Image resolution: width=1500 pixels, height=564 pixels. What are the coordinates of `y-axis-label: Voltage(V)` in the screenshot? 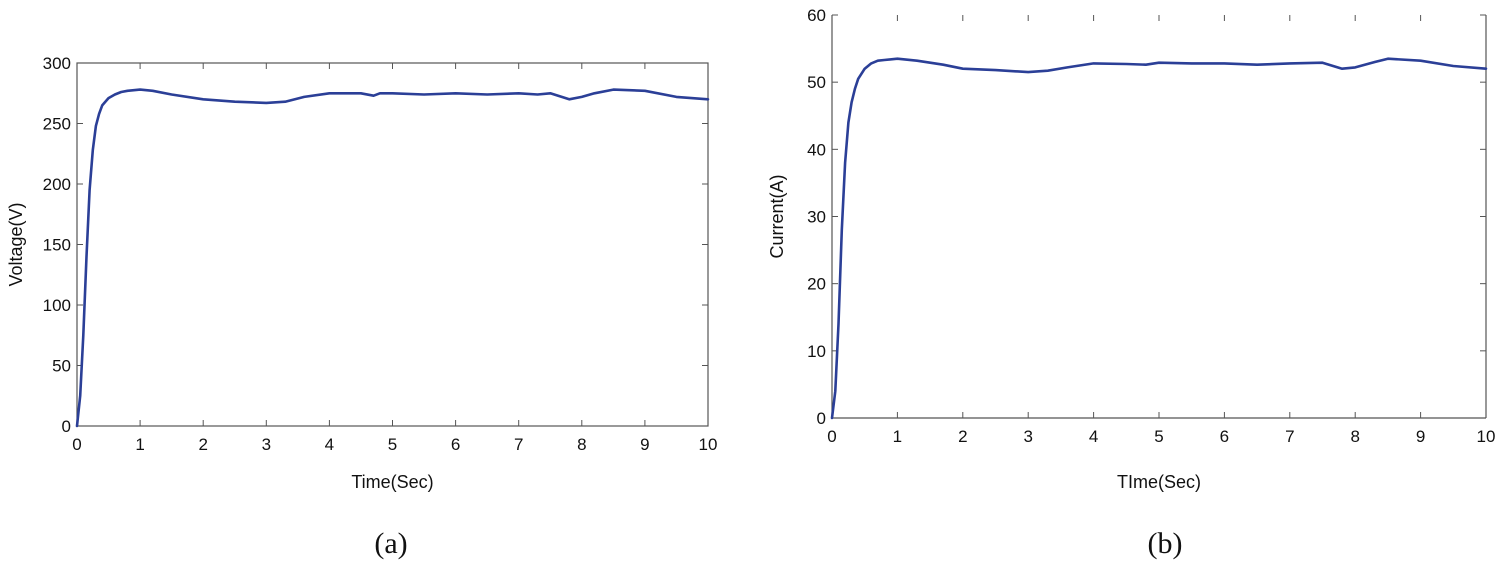 It's located at (16, 244).